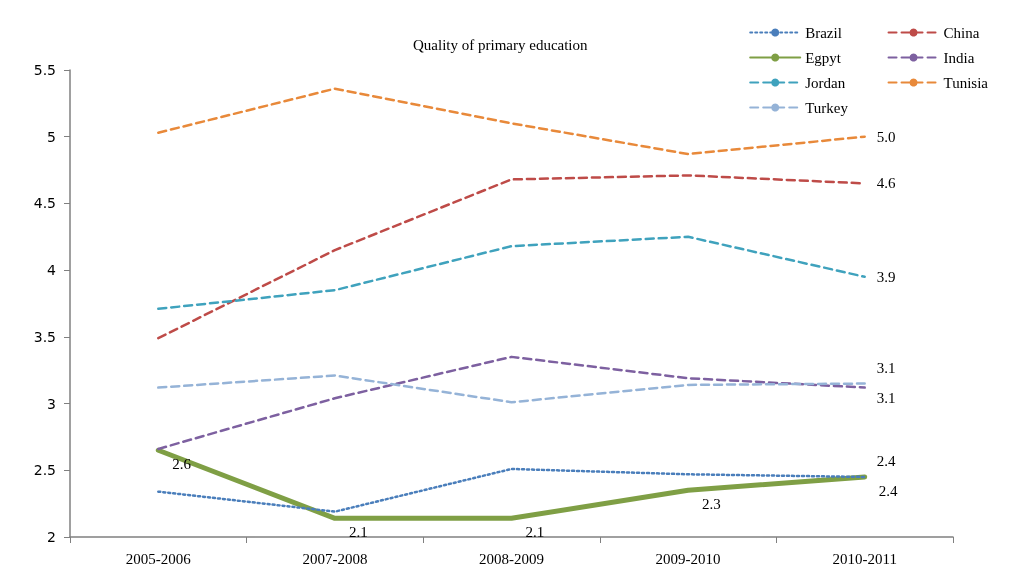 This screenshot has width=1011, height=579. Describe the element at coordinates (711, 504) in the screenshot. I see `data-label: 2.3` at that location.